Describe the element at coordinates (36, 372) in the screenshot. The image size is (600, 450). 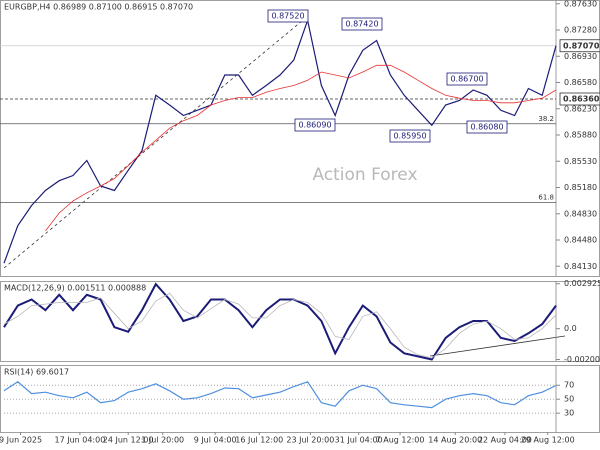
I see `panel-title: RSI(14) 69.6017` at that location.